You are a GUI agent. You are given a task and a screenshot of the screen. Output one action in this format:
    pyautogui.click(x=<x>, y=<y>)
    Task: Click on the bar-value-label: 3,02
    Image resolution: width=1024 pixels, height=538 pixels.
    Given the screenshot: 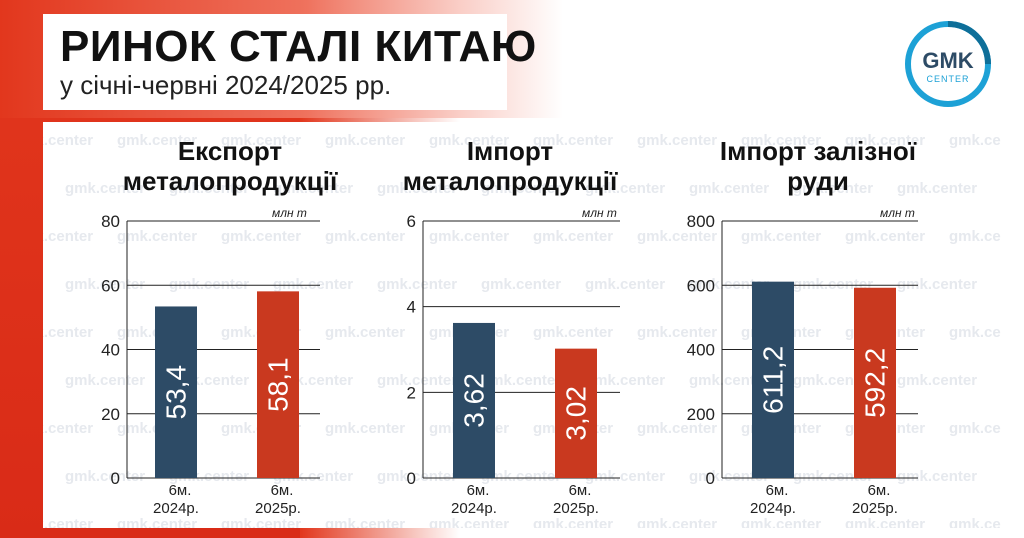 What is the action you would take?
    pyautogui.click(x=576, y=413)
    